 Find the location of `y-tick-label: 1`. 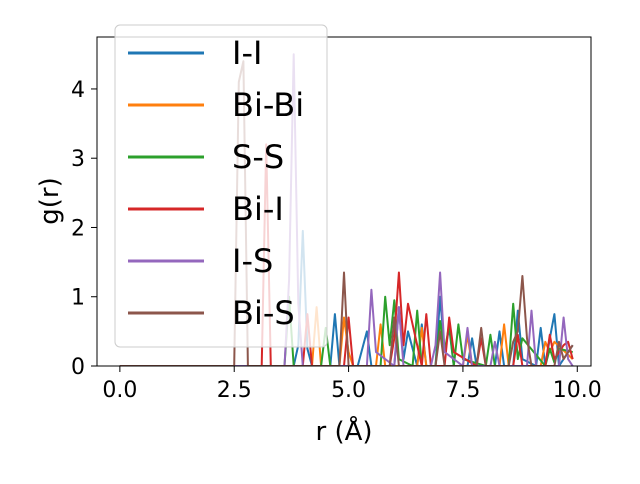

y-tick-label: 1 is located at coordinates (78, 298).